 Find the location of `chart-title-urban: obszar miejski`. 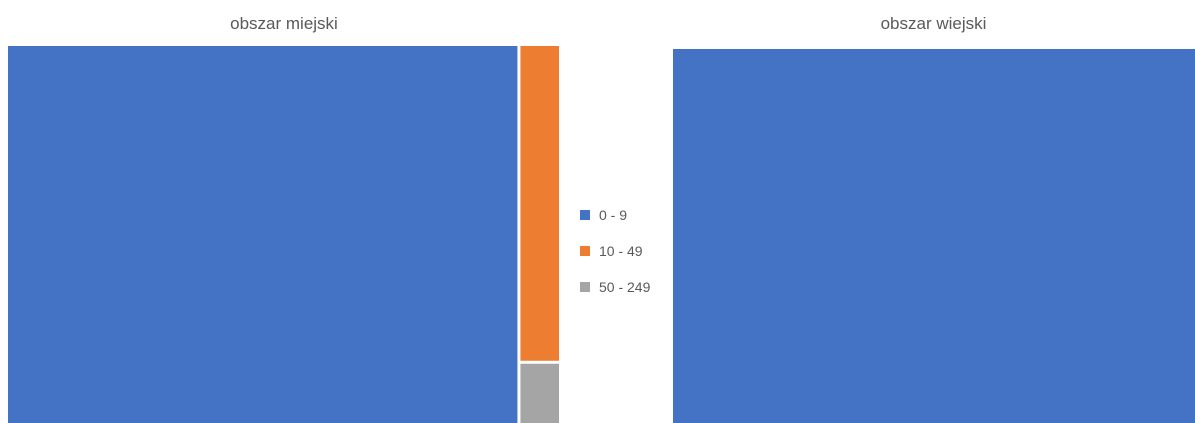

chart-title-urban: obszar miejski is located at coordinates (284, 23).